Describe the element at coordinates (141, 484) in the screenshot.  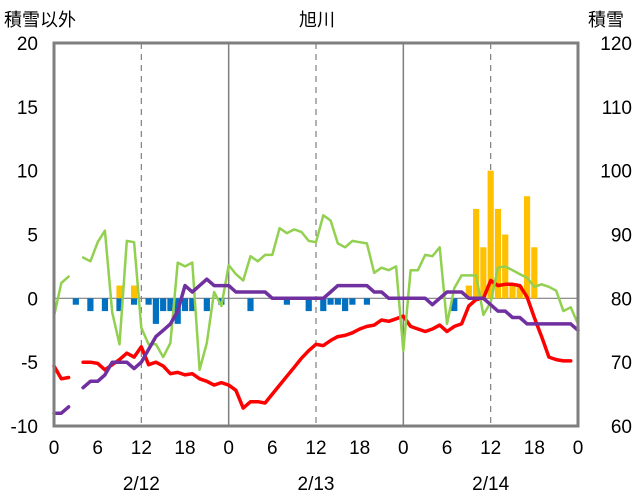
I see `date-label: 2/12` at that location.